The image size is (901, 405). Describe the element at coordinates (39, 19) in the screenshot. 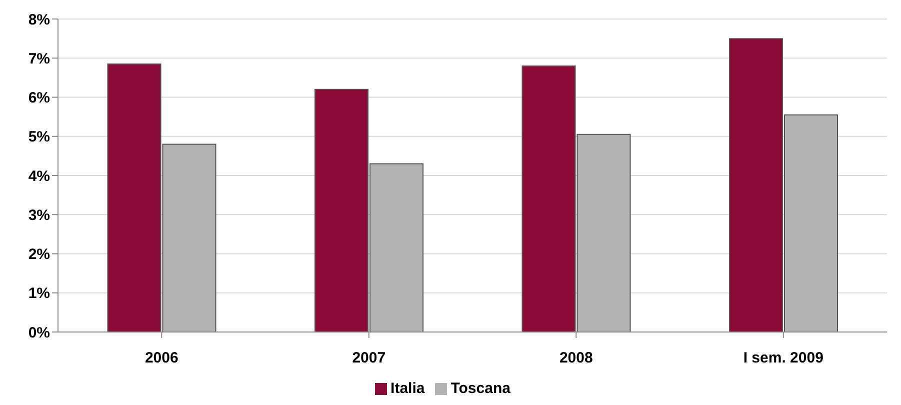

I see `y-tick-label: 8%` at that location.